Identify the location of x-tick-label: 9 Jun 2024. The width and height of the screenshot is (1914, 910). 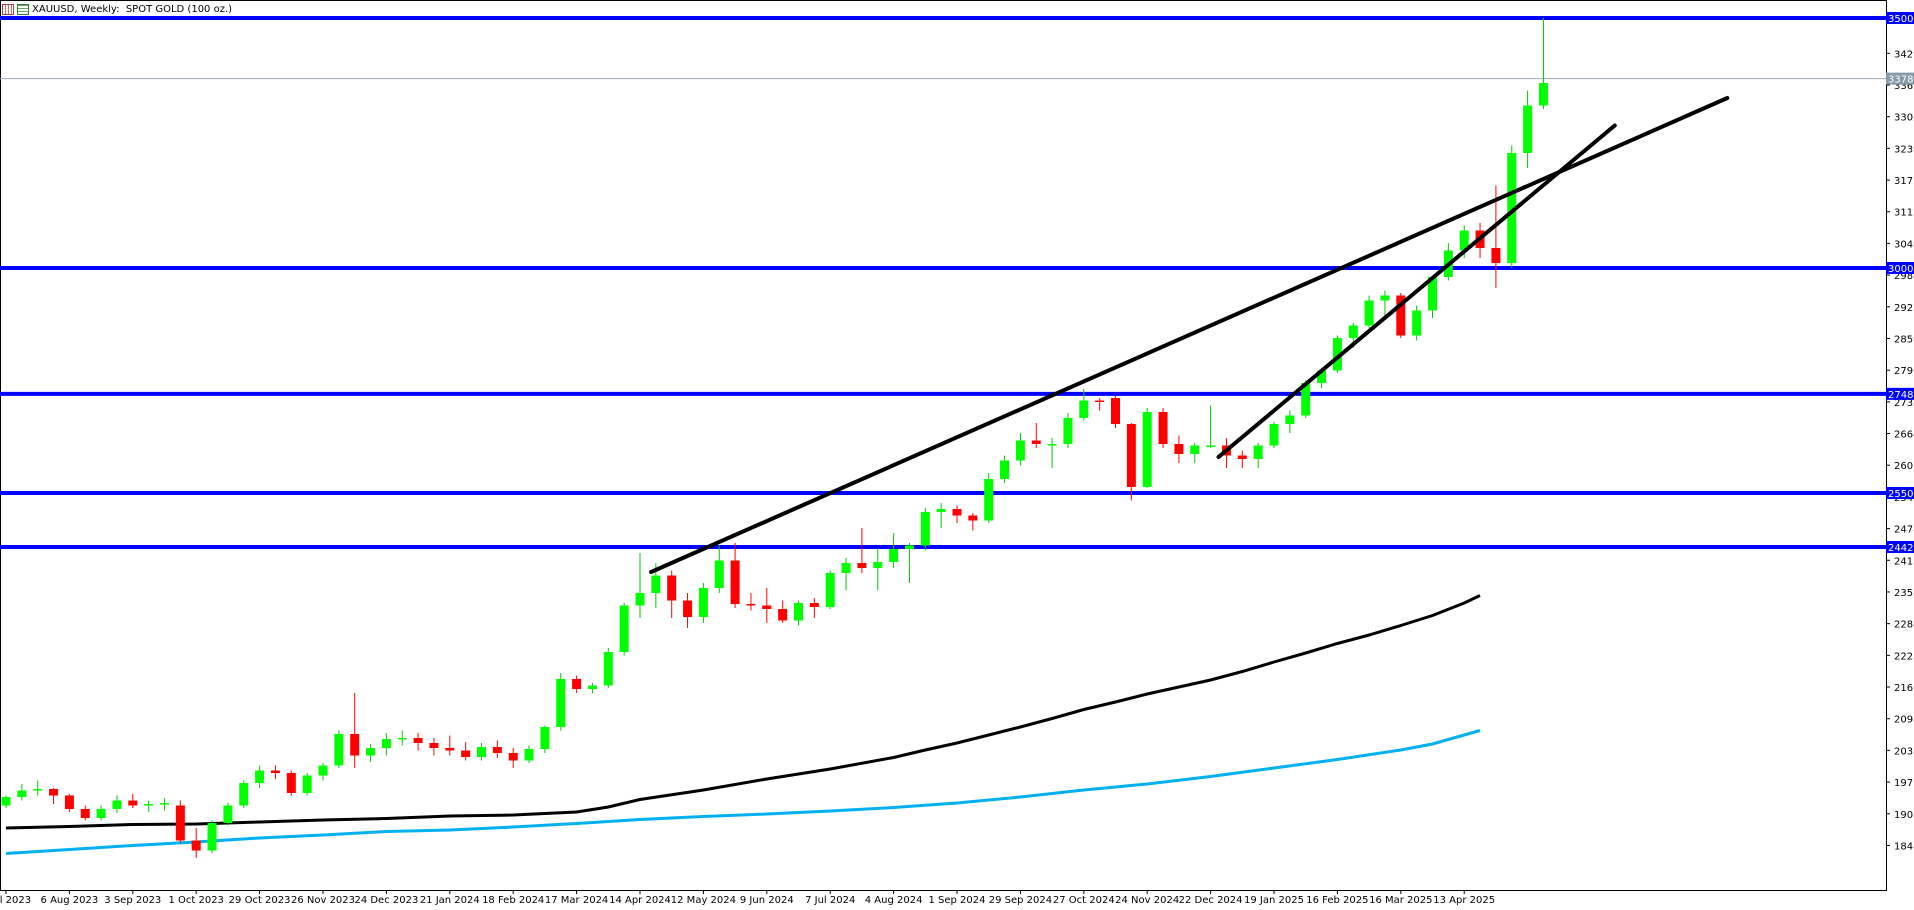
(767, 900).